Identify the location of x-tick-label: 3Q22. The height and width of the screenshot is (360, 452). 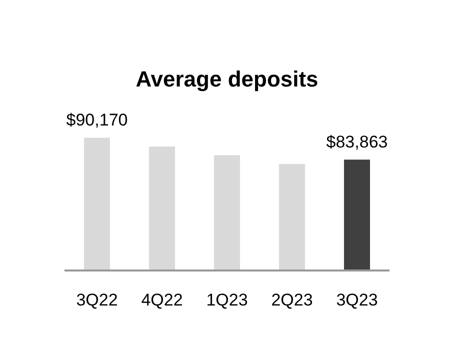
(97, 300).